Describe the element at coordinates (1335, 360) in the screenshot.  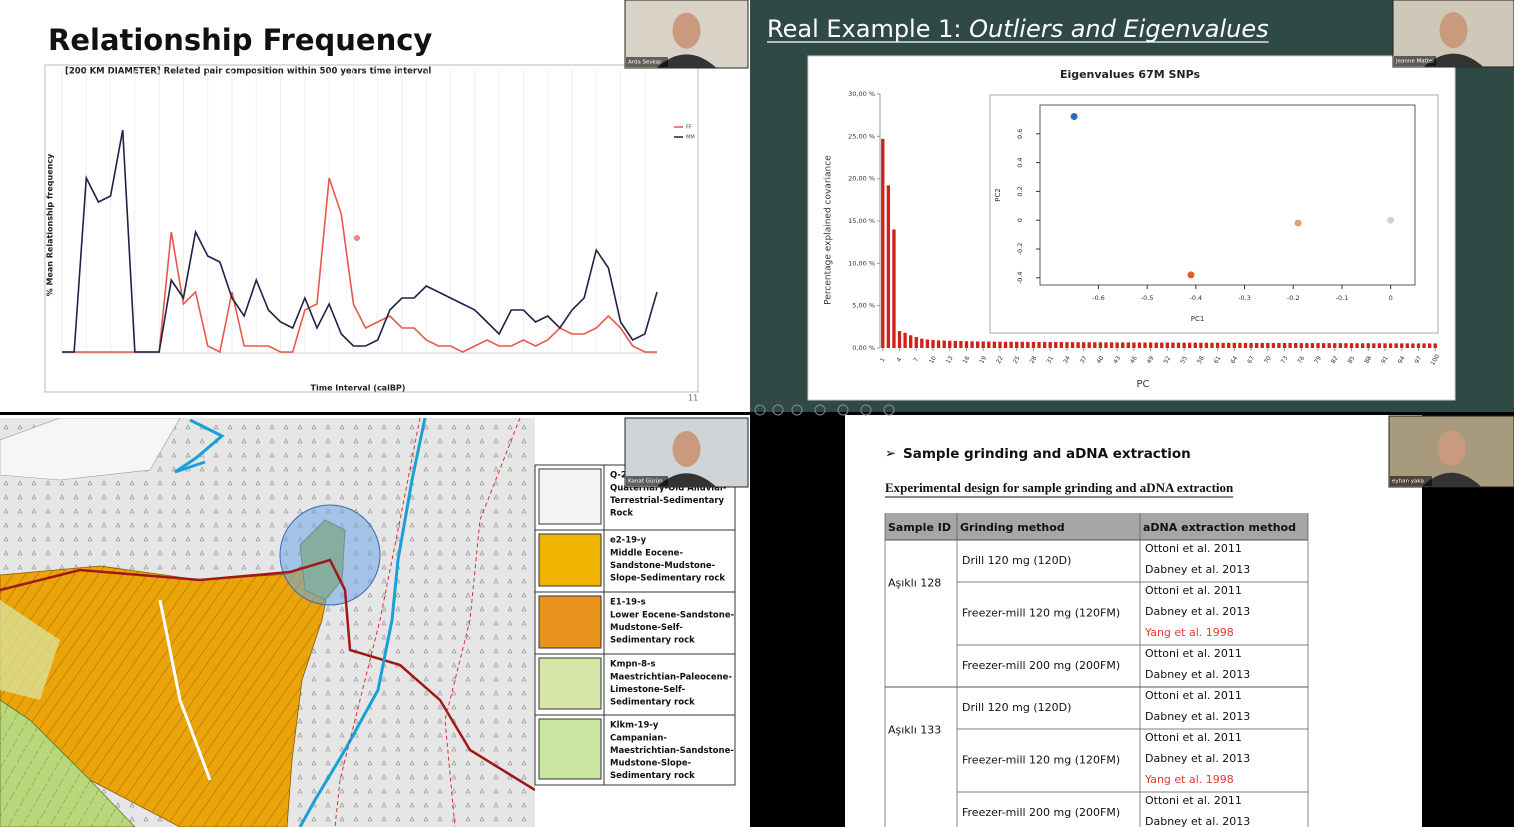
I see `x-tick-label: 82` at that location.